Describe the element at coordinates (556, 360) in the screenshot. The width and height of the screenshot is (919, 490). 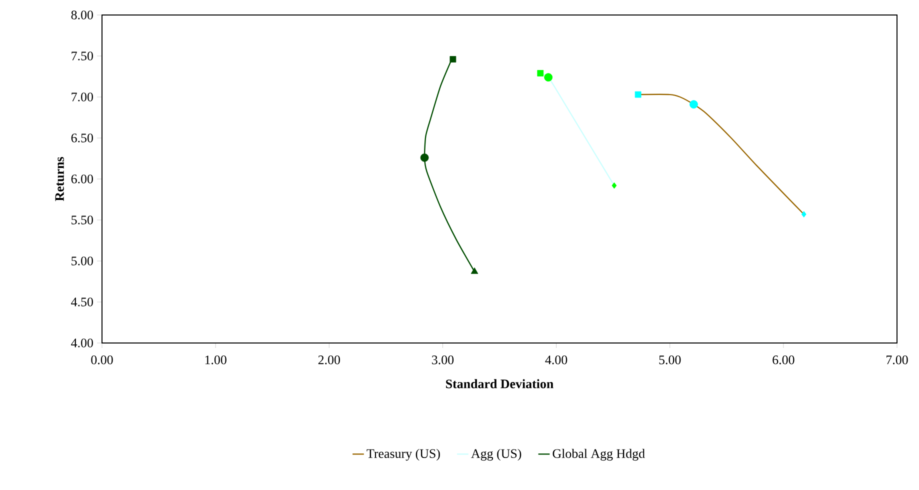
I see `x-tick-label: 4.00` at that location.